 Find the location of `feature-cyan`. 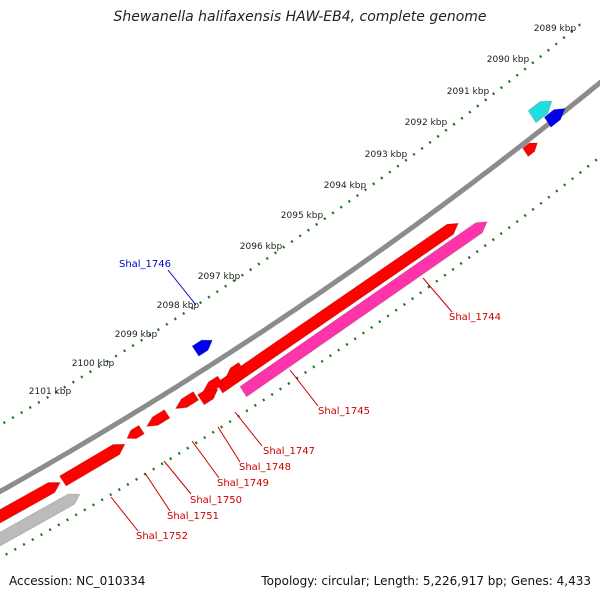

feature-cyan is located at coordinates (540, 112).